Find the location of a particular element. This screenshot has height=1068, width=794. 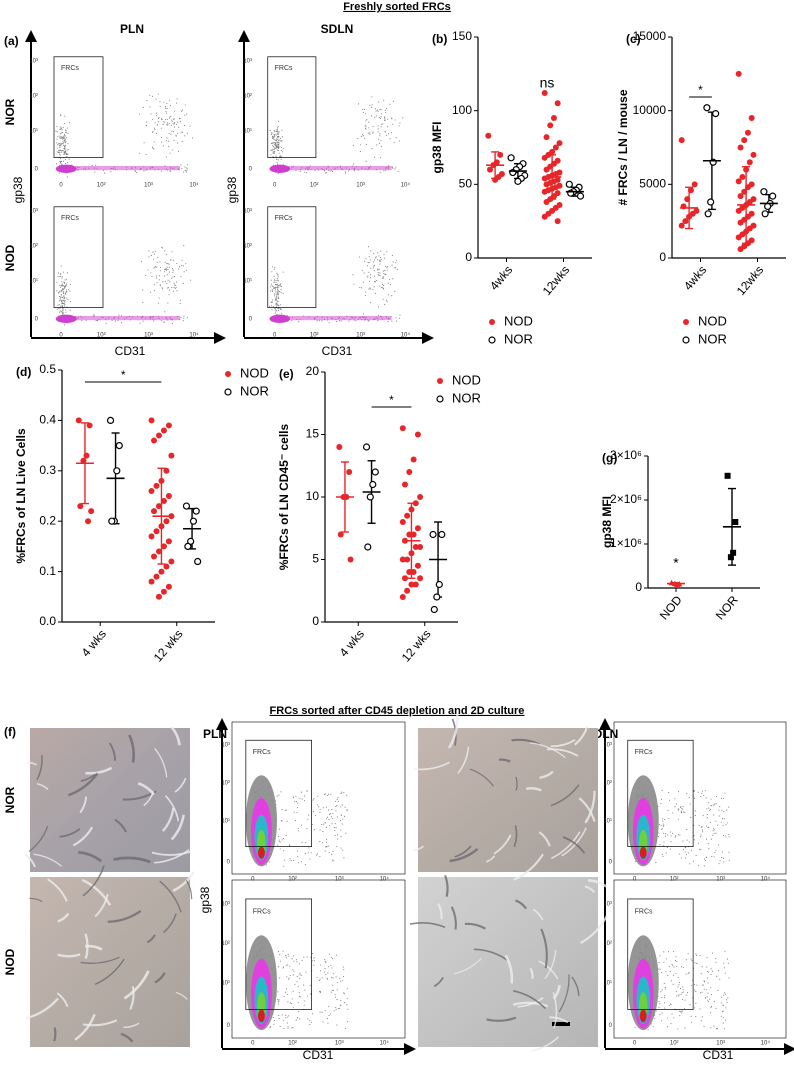

x-tick-label: 4wks is located at coordinates (501, 278).